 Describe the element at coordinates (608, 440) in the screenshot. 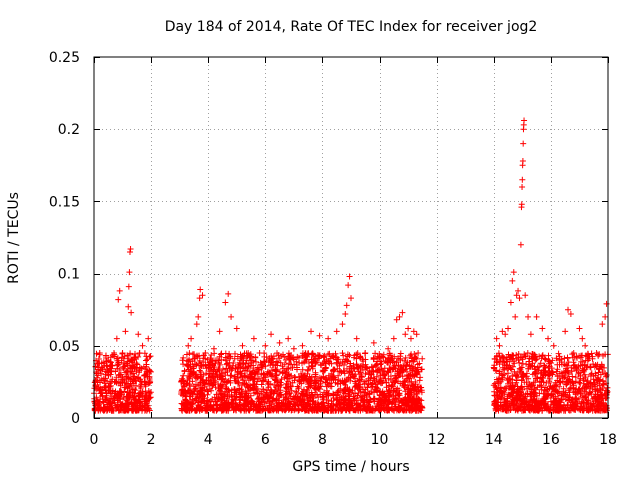

I see `x-tick-label: 18` at that location.